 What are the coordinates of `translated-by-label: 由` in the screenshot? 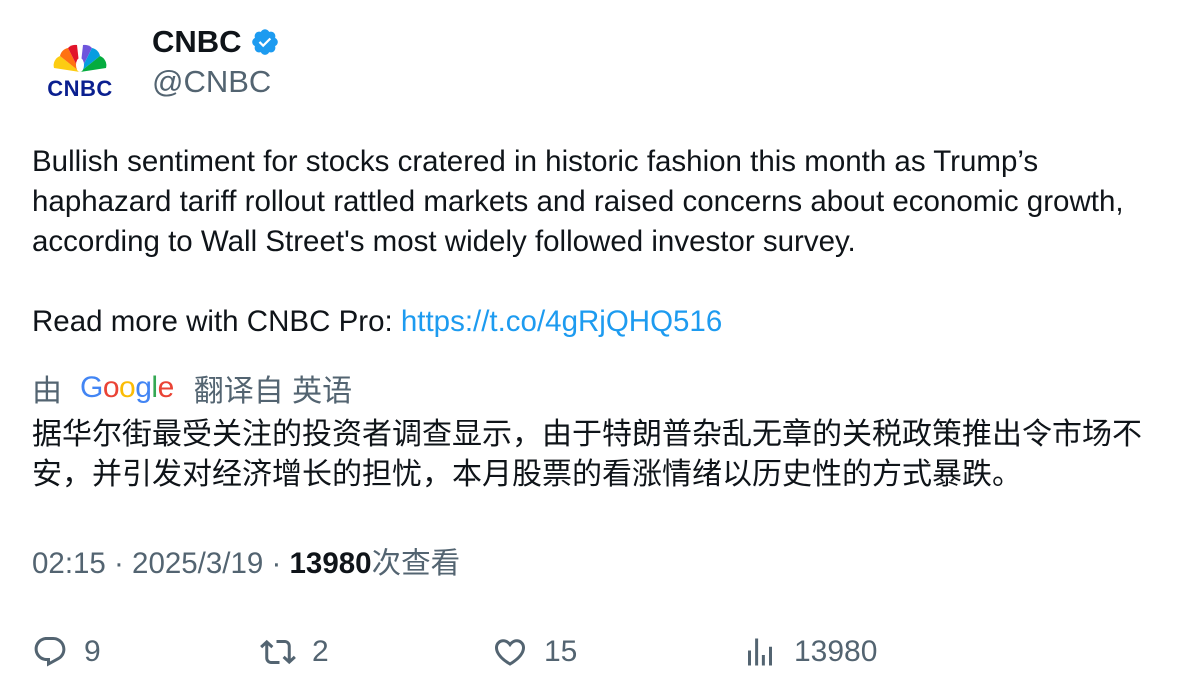 It's located at (47, 391).